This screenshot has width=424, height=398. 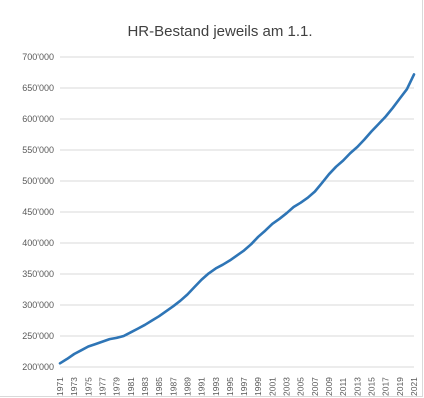 What do you see at coordinates (38, 336) in the screenshot?
I see `y-tick-label: 250'000` at bounding box center [38, 336].